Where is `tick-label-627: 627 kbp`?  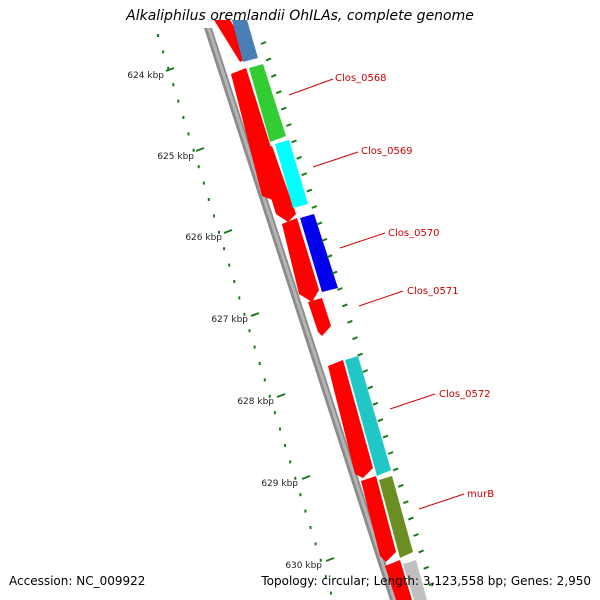
tick-label-627: 627 kbp is located at coordinates (229, 320).